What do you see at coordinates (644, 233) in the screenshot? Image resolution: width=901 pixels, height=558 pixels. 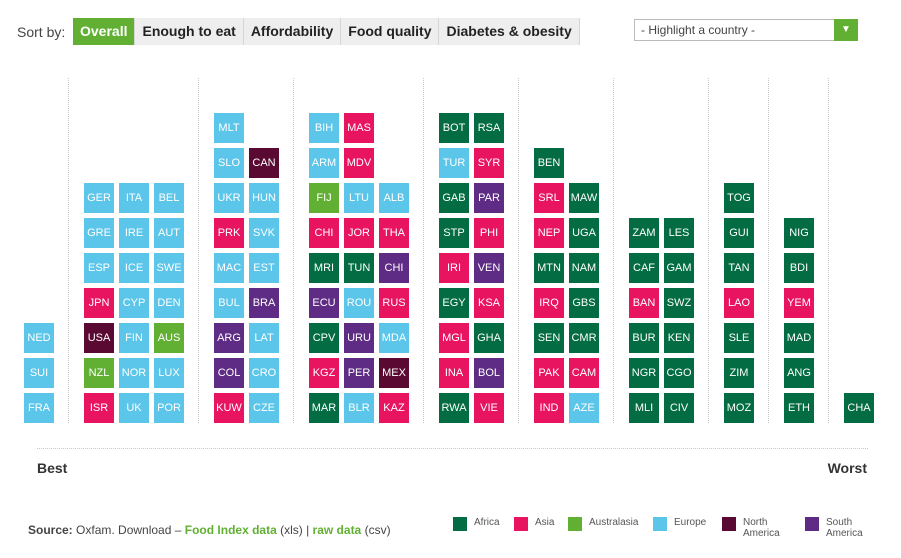 I see `country-cell-zam: ZAM` at bounding box center [644, 233].